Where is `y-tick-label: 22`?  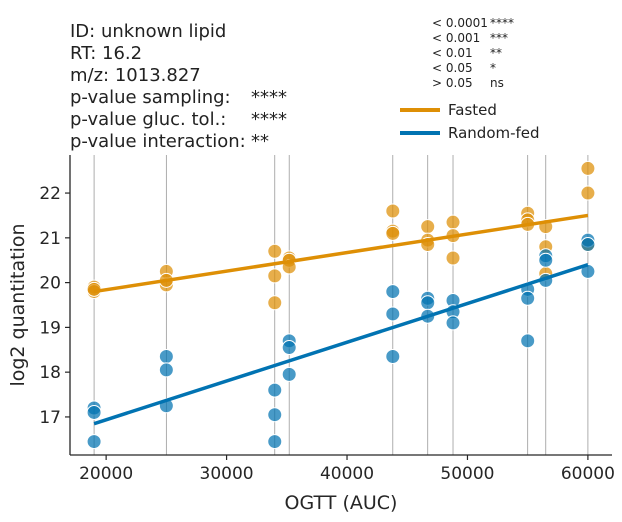 y-tick-label: 22 is located at coordinates (50, 194).